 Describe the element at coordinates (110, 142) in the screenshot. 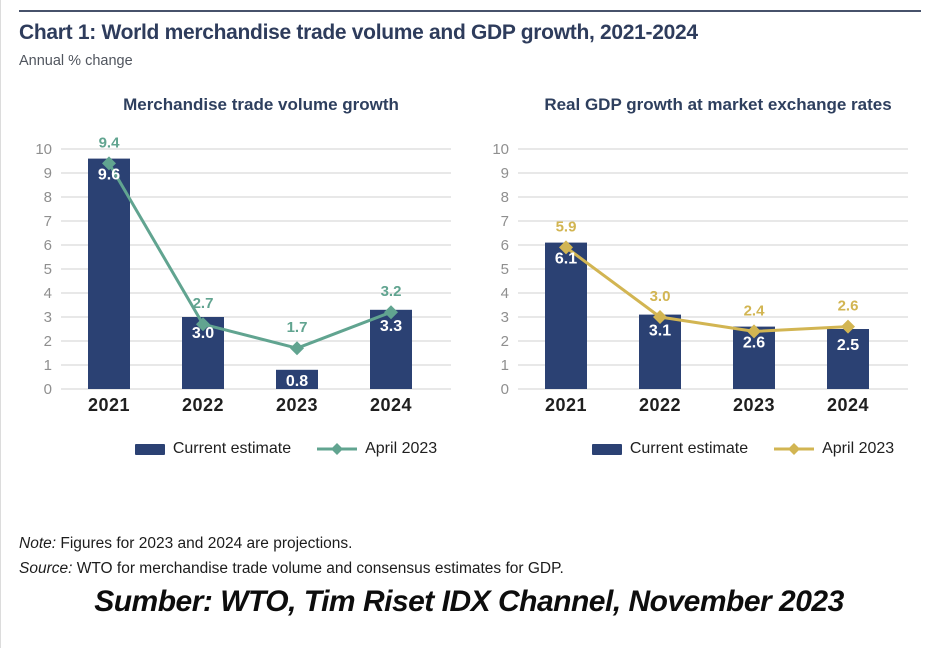

I see `line-label-2021: 9.4` at that location.